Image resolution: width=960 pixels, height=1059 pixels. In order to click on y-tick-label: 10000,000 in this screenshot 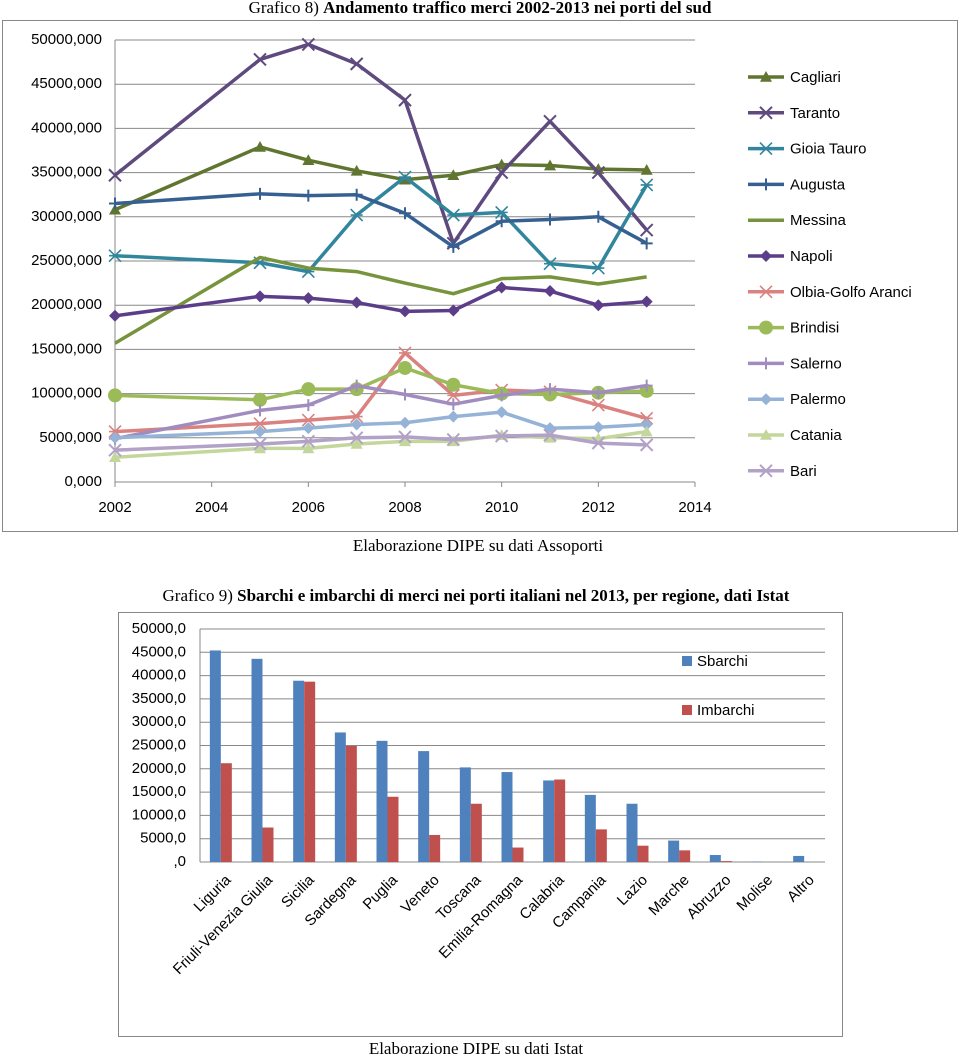, I will do `click(66, 393)`.